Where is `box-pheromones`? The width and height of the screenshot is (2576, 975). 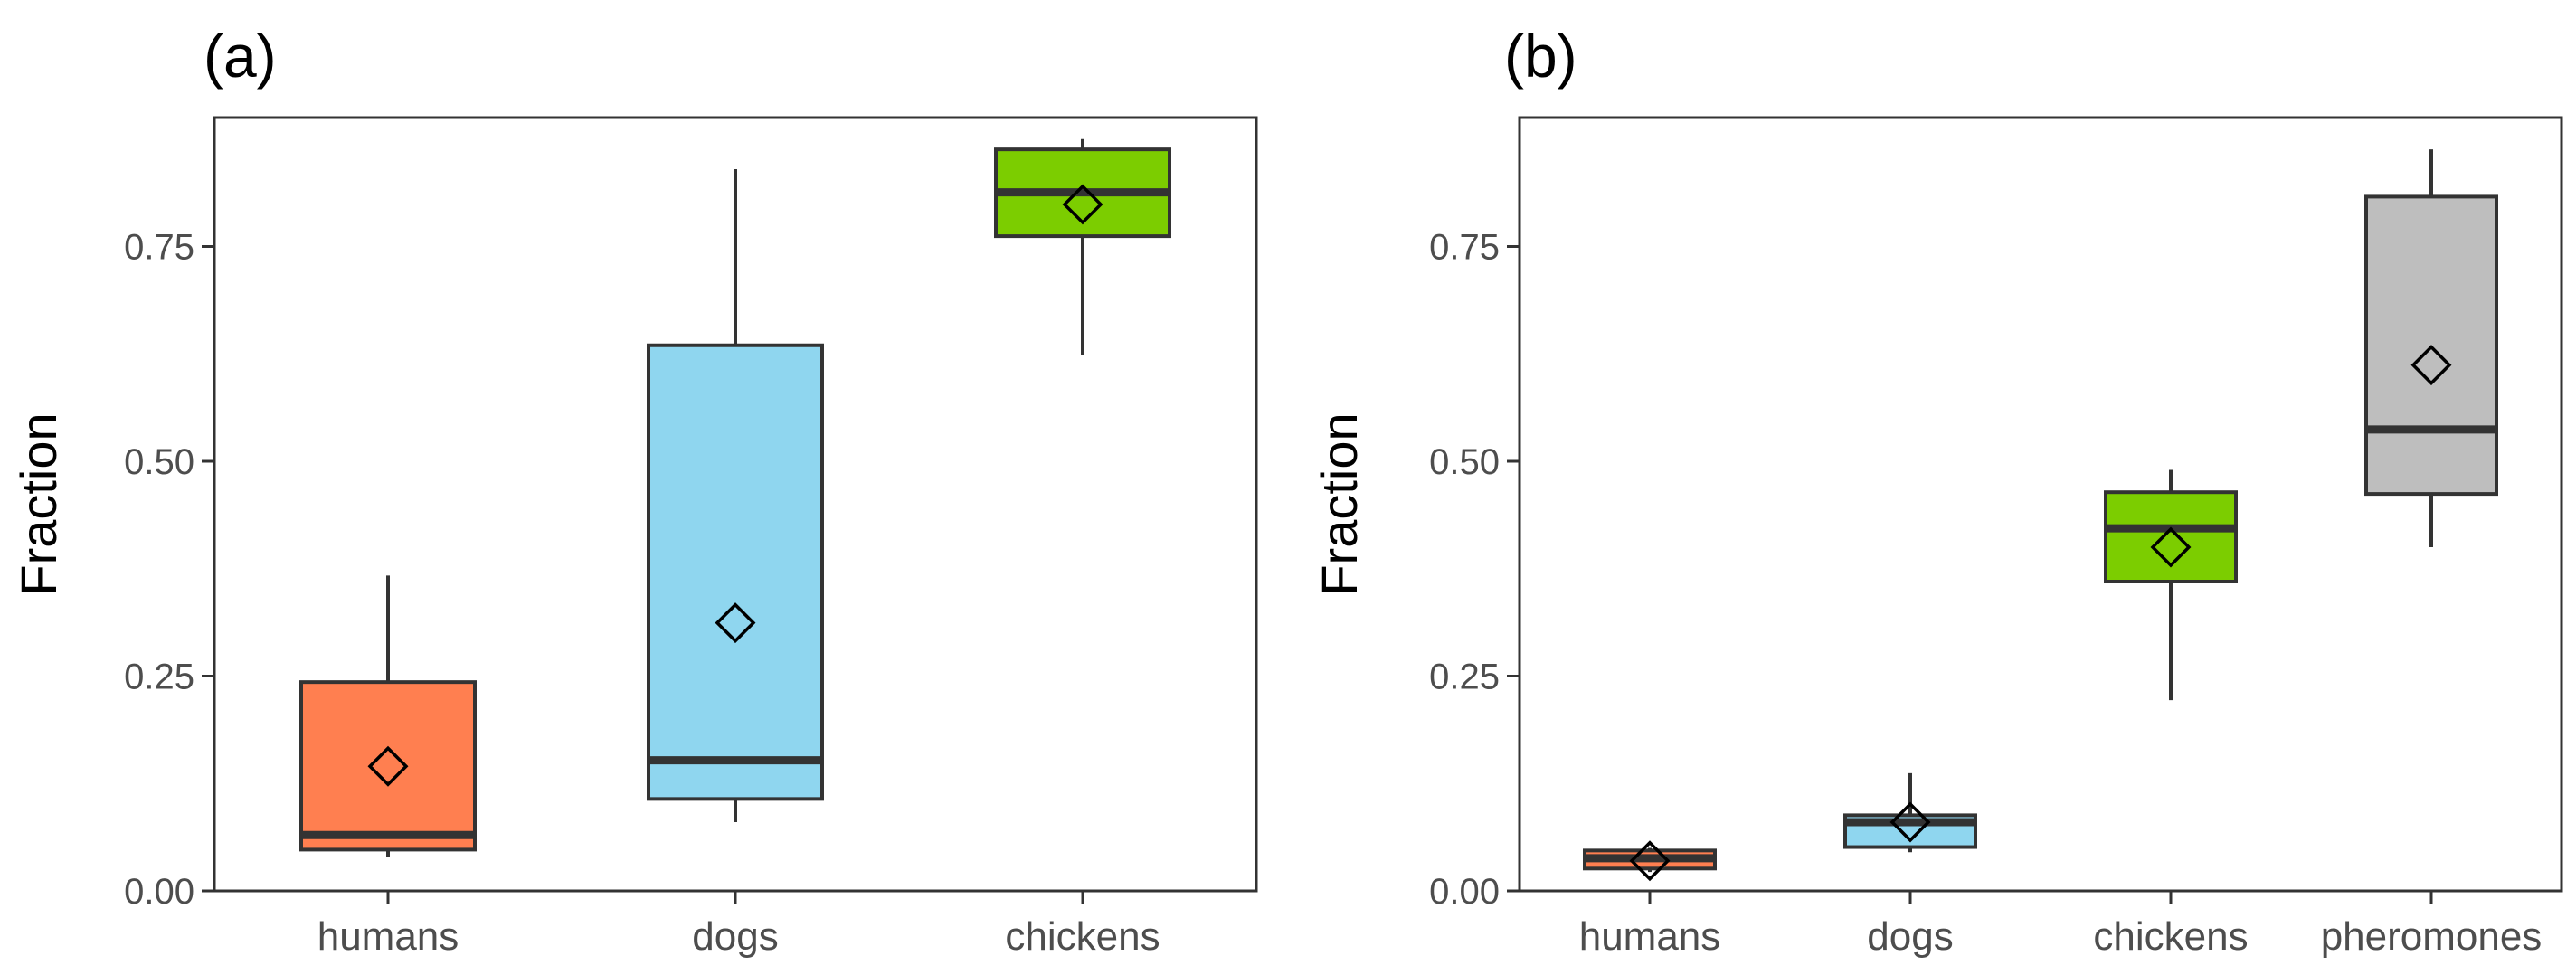 box-pheromones is located at coordinates (2431, 348).